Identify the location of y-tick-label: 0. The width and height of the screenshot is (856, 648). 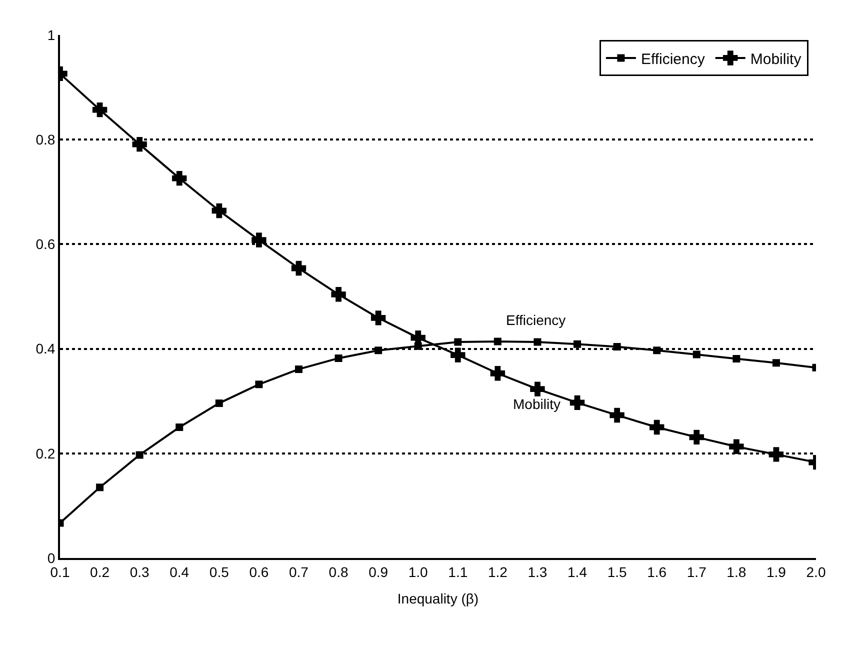
(51, 558).